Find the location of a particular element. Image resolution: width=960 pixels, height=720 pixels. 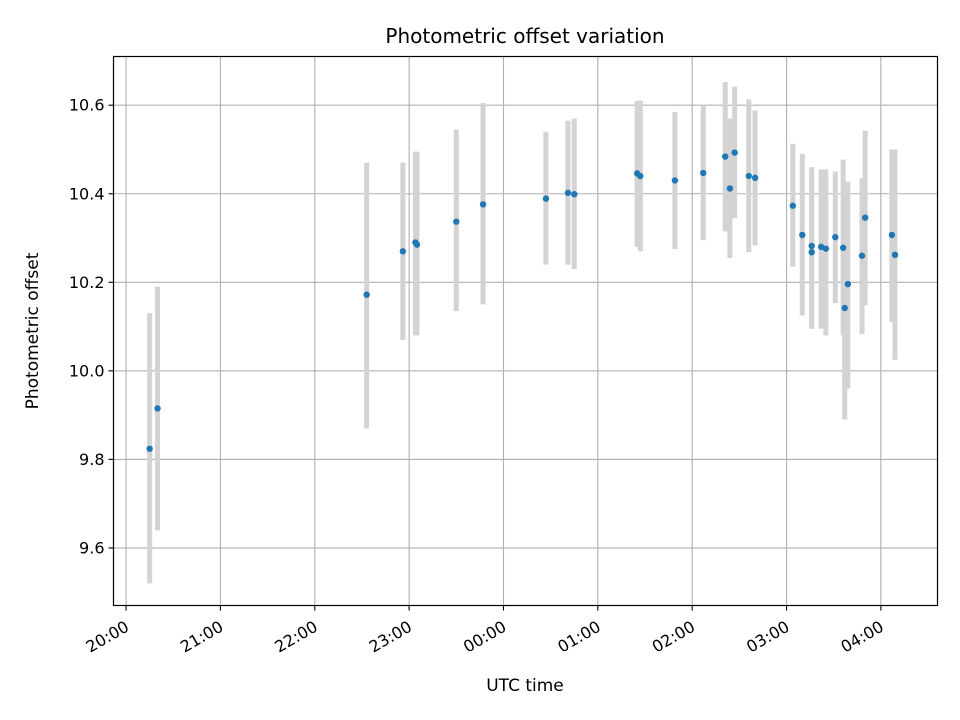

y-axis-label: Photometric offset is located at coordinates (33, 330).